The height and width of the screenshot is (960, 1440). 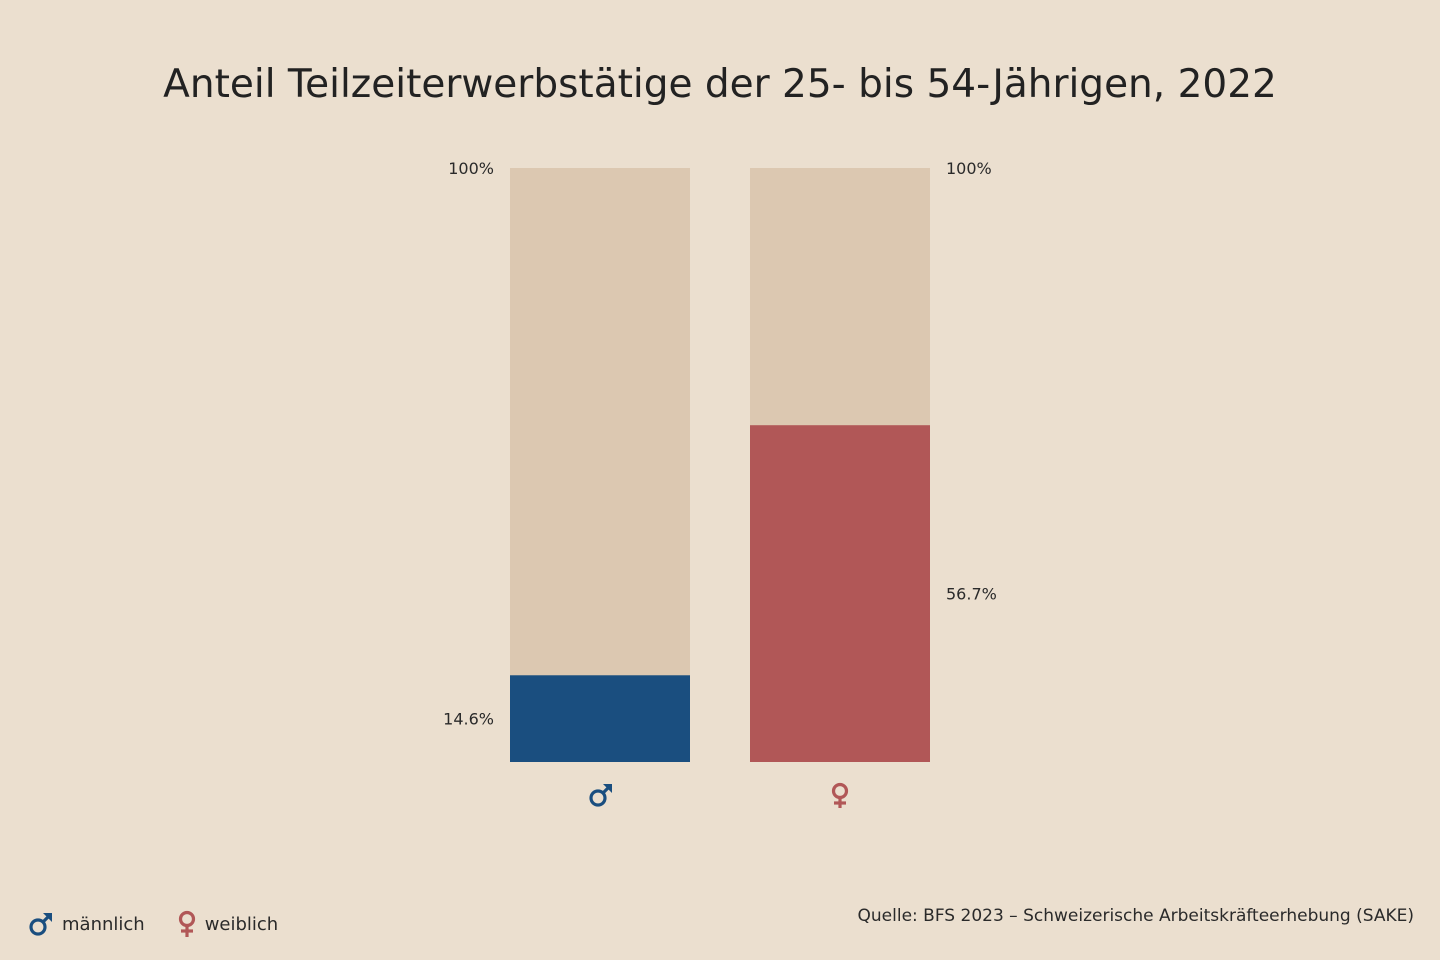 What do you see at coordinates (969, 168) in the screenshot?
I see `total-label-1: 100%` at bounding box center [969, 168].